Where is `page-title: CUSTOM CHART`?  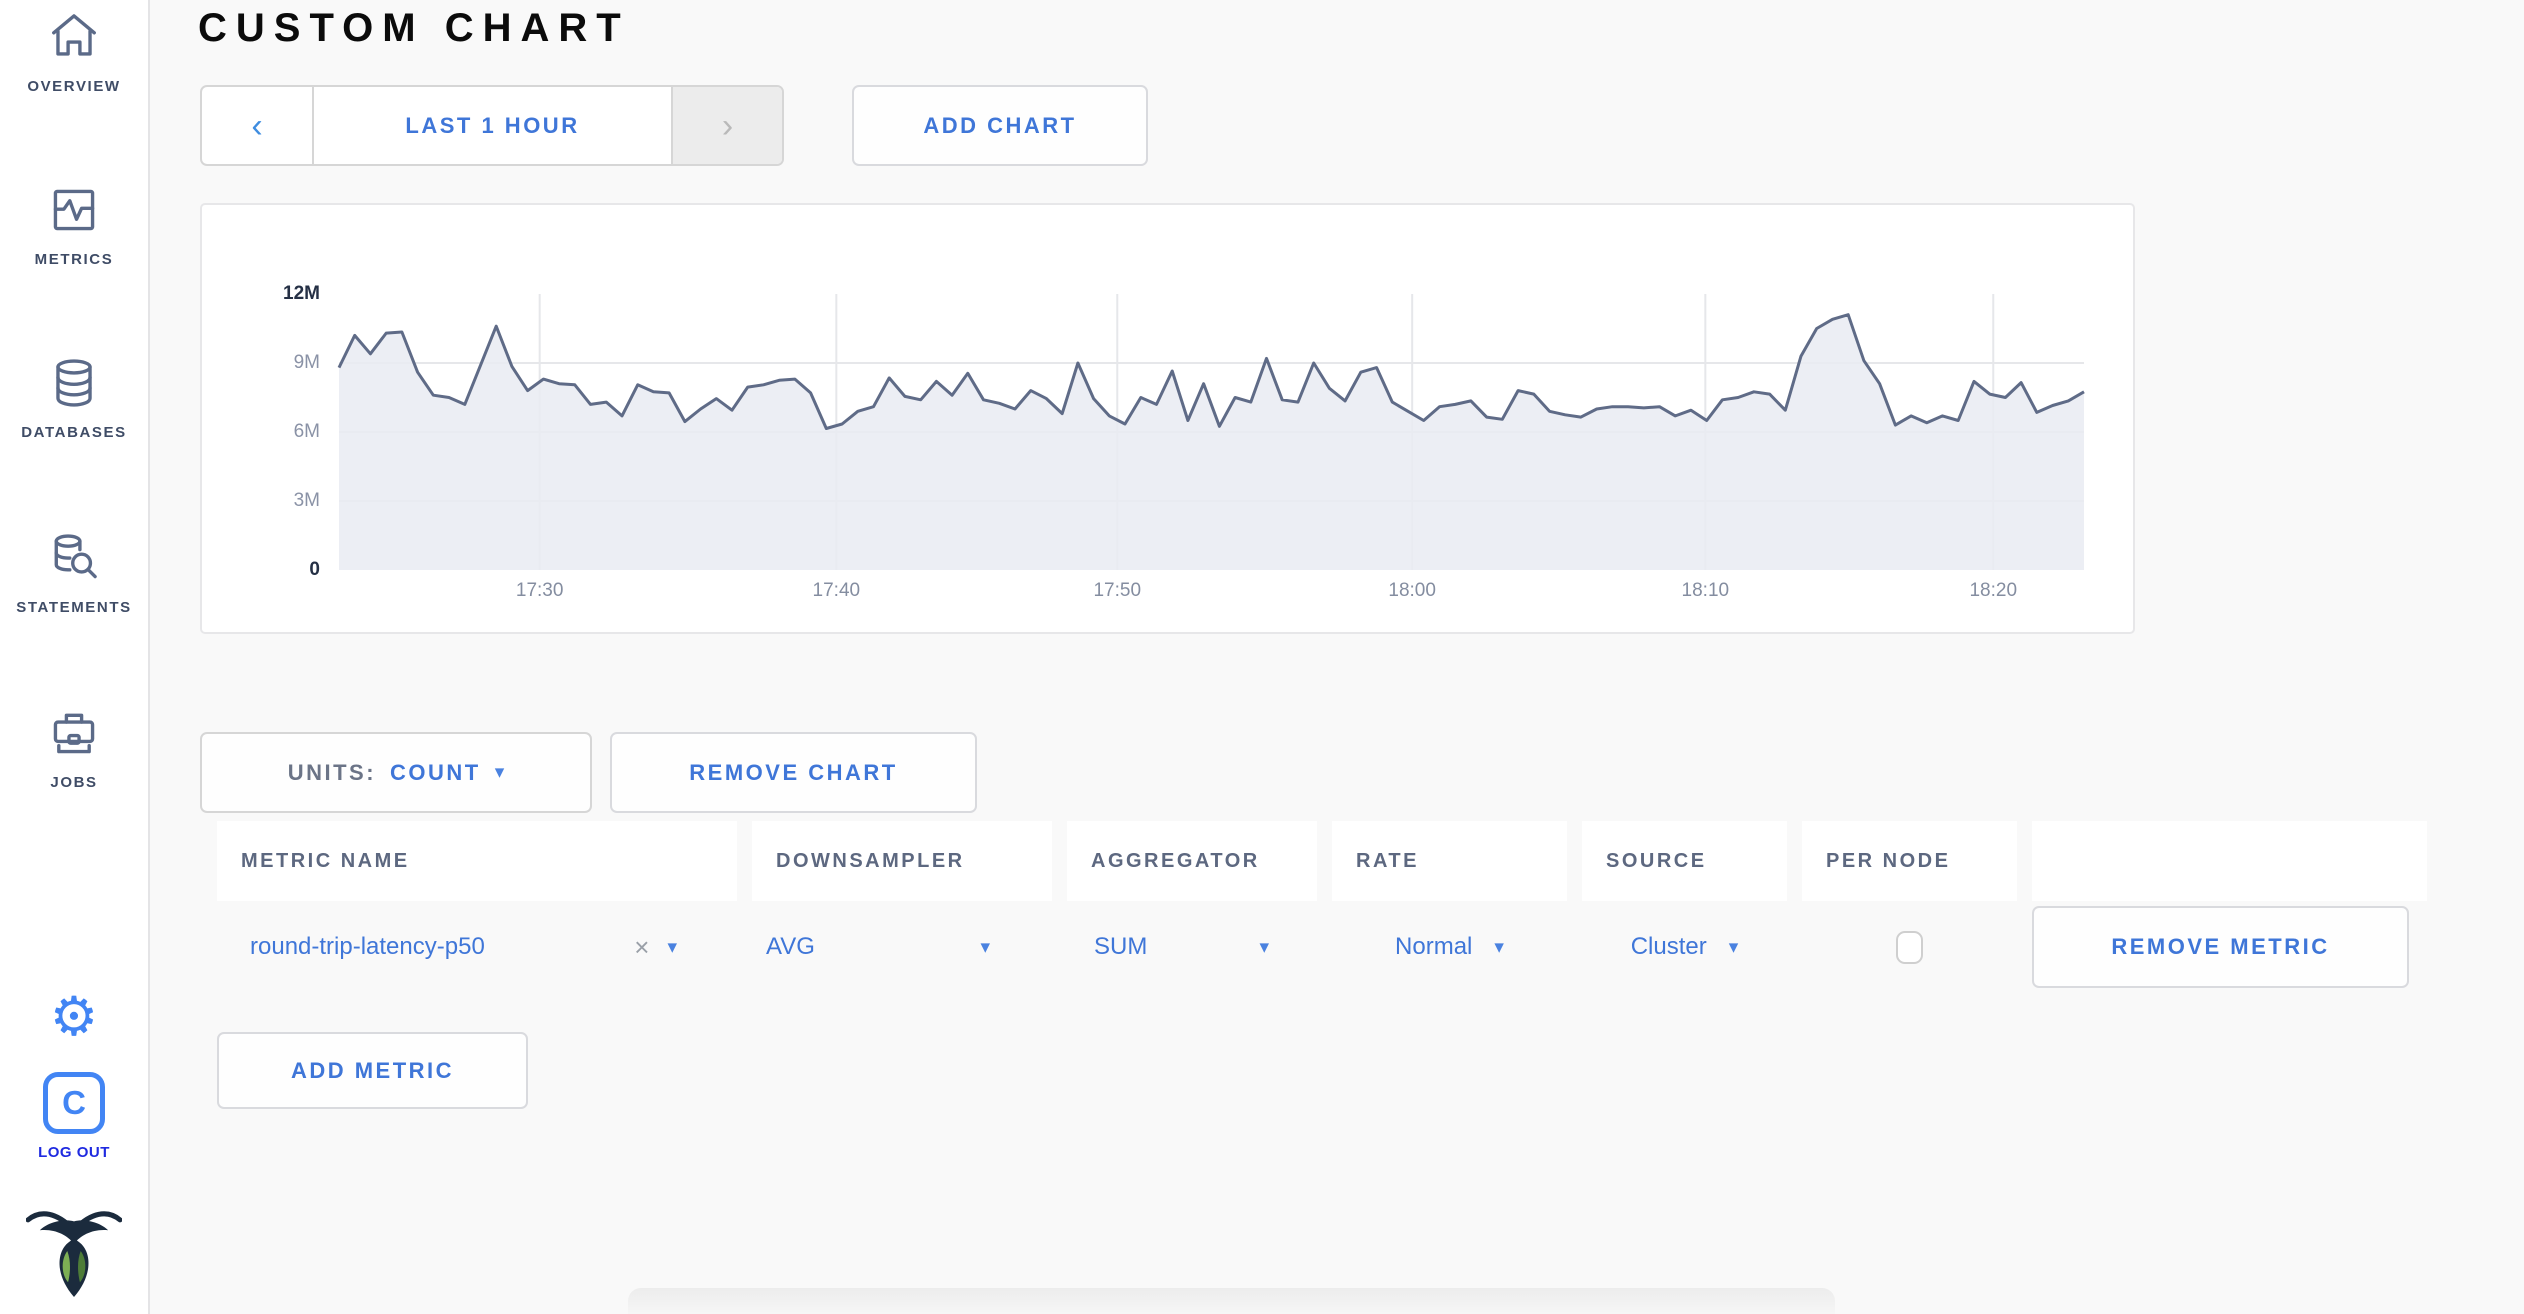
page-title: CUSTOM CHART is located at coordinates (414, 28).